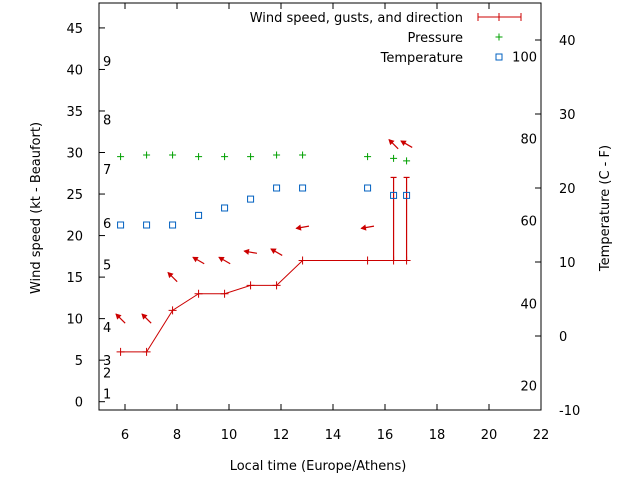 This screenshot has height=480, width=640. What do you see at coordinates (385, 435) in the screenshot?
I see `x-tick-label: 16` at bounding box center [385, 435].